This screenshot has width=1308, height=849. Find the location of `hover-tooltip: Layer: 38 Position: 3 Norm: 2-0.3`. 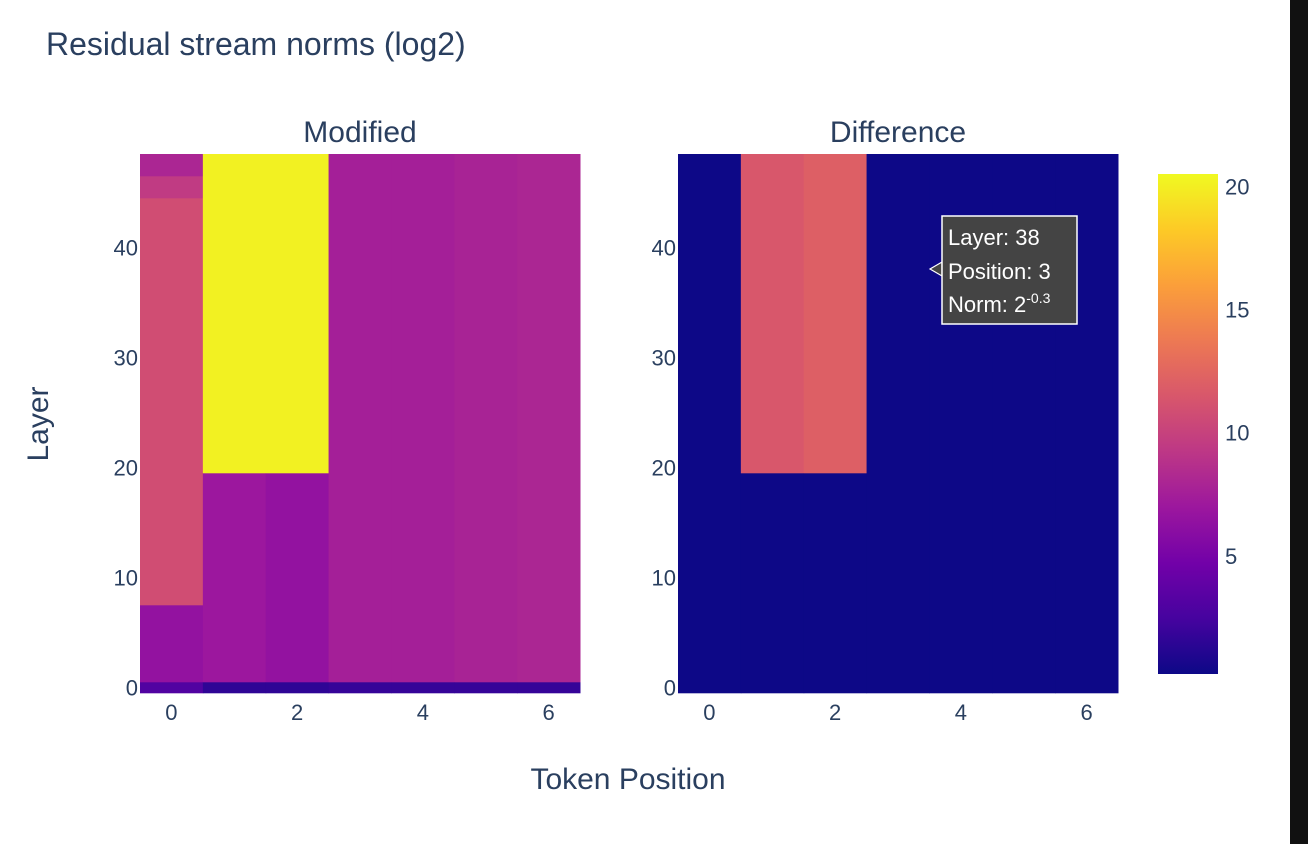

hover-tooltip: Layer: 38 Position: 3 Norm: 2-0.3 is located at coordinates (1003, 270).